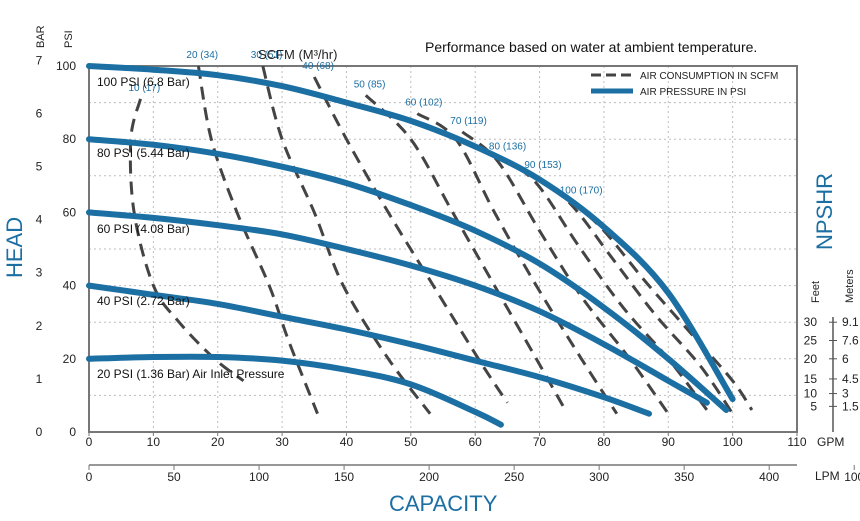 This screenshot has width=860, height=521. I want to click on npshr-feet-value: 25, so click(811, 341).